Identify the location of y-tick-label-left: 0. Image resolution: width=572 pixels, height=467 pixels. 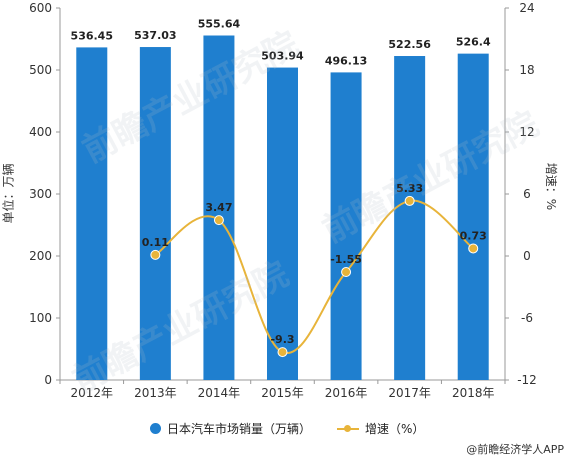
(48, 380).